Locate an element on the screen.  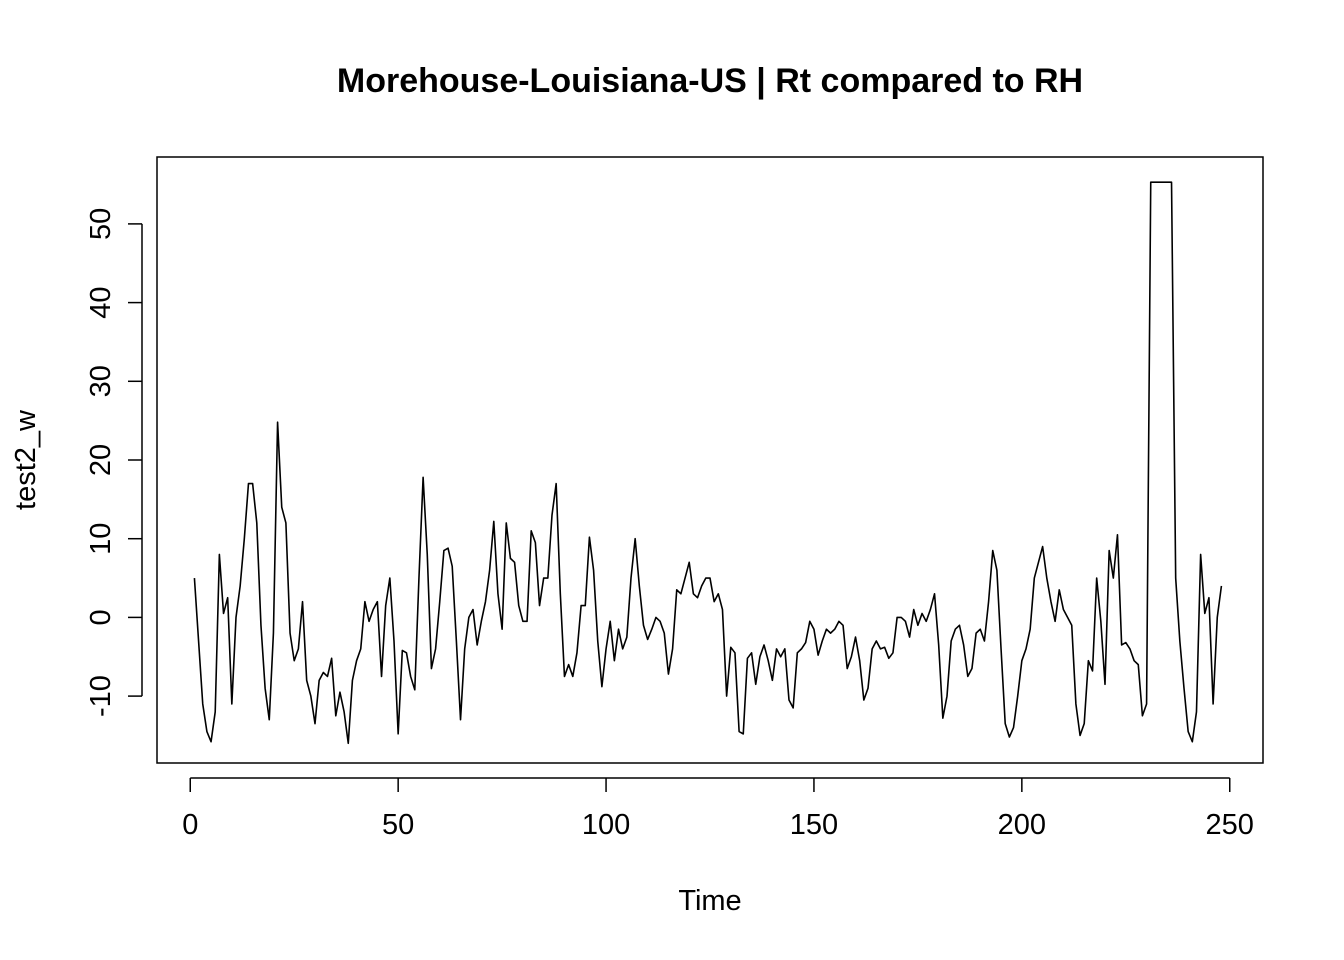
y-tick-label: -10 is located at coordinates (101, 696).